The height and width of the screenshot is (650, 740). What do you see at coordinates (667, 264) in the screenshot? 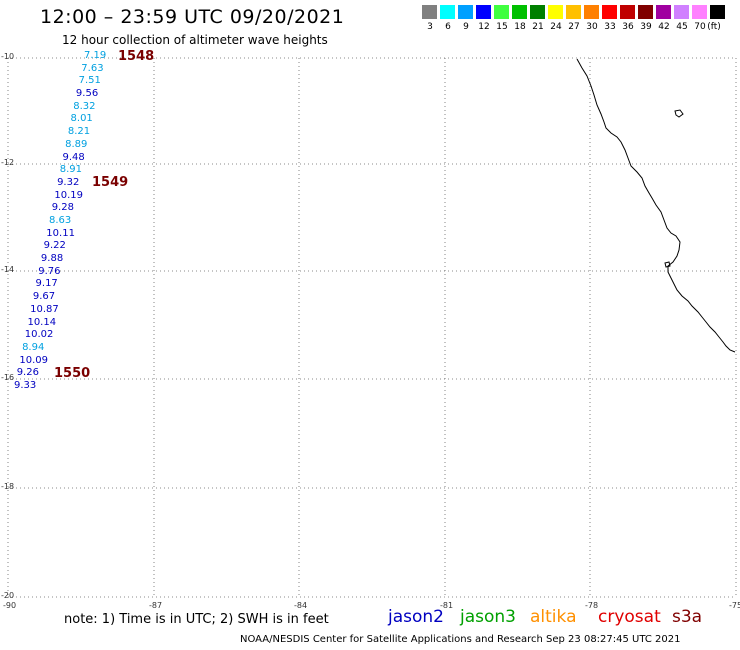
I see `coast-bay-detail` at bounding box center [667, 264].